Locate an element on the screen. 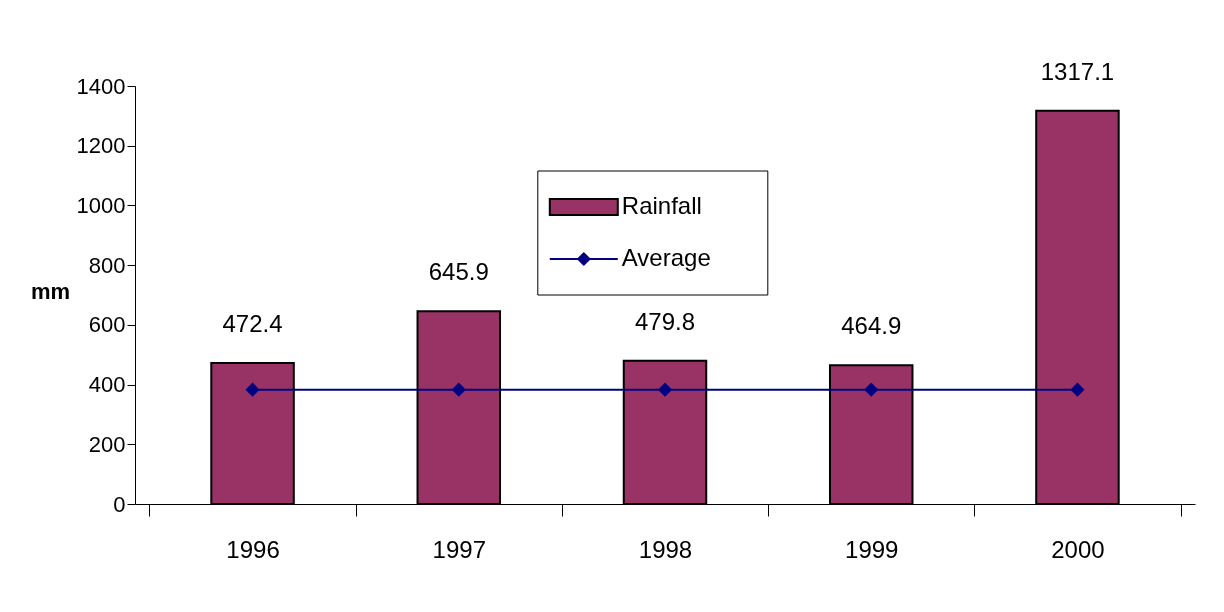 The image size is (1224, 612). data-label: 645.9 is located at coordinates (458, 272).